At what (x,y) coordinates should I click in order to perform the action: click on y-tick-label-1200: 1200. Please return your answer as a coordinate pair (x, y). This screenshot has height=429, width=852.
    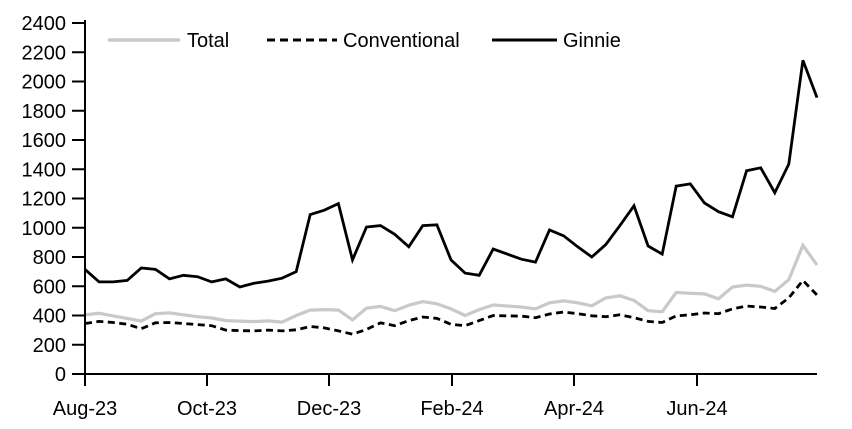
    Looking at the image, I should click on (44, 200).